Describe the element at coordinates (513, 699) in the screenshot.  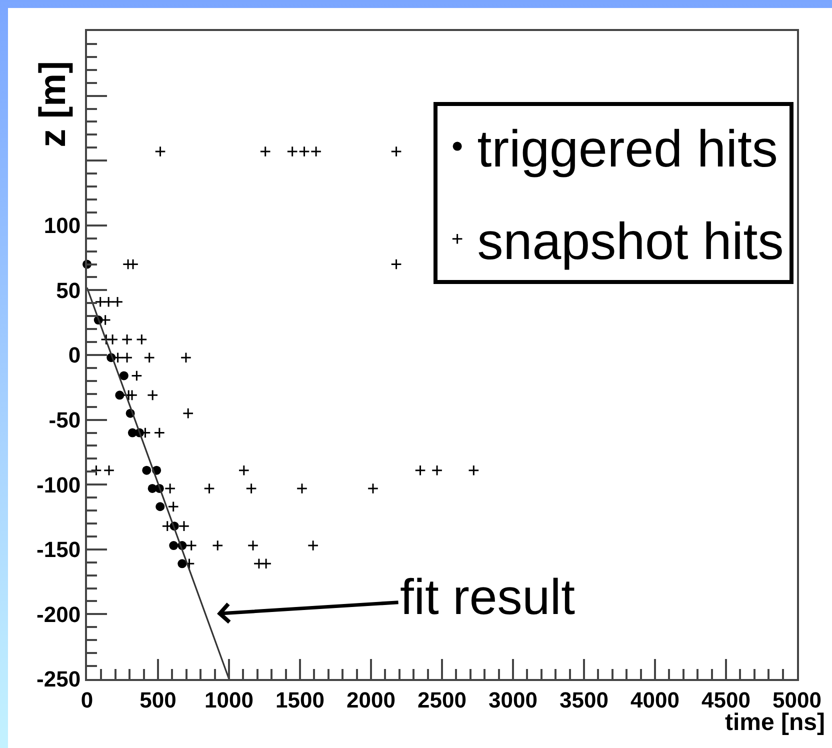
I see `x-tick-label: 3000` at that location.